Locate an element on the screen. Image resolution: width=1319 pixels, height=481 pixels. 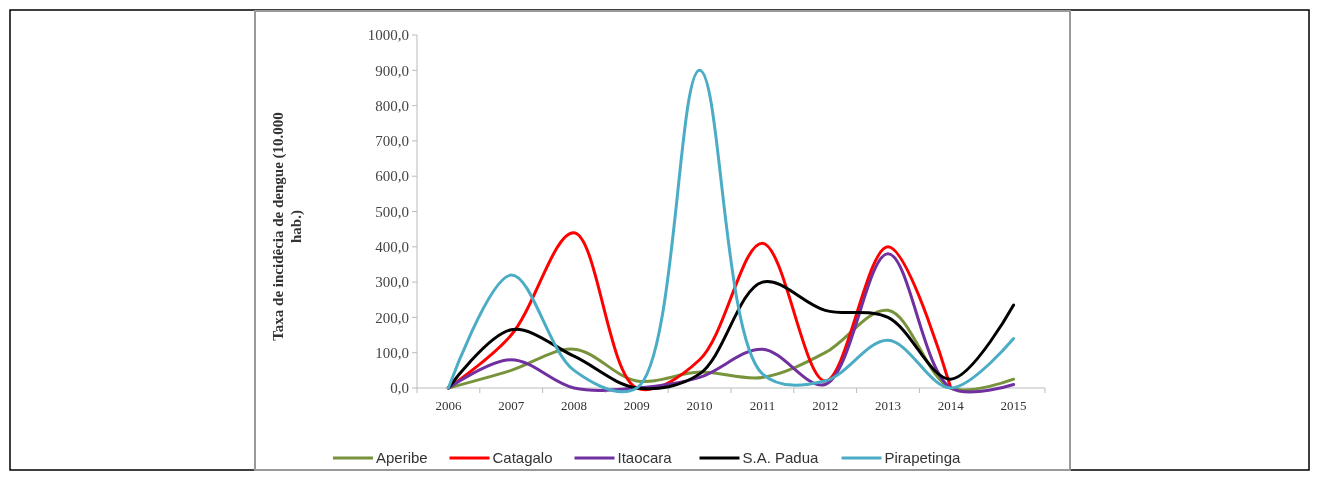
legend-label: Pirapetinga is located at coordinates (923, 458).